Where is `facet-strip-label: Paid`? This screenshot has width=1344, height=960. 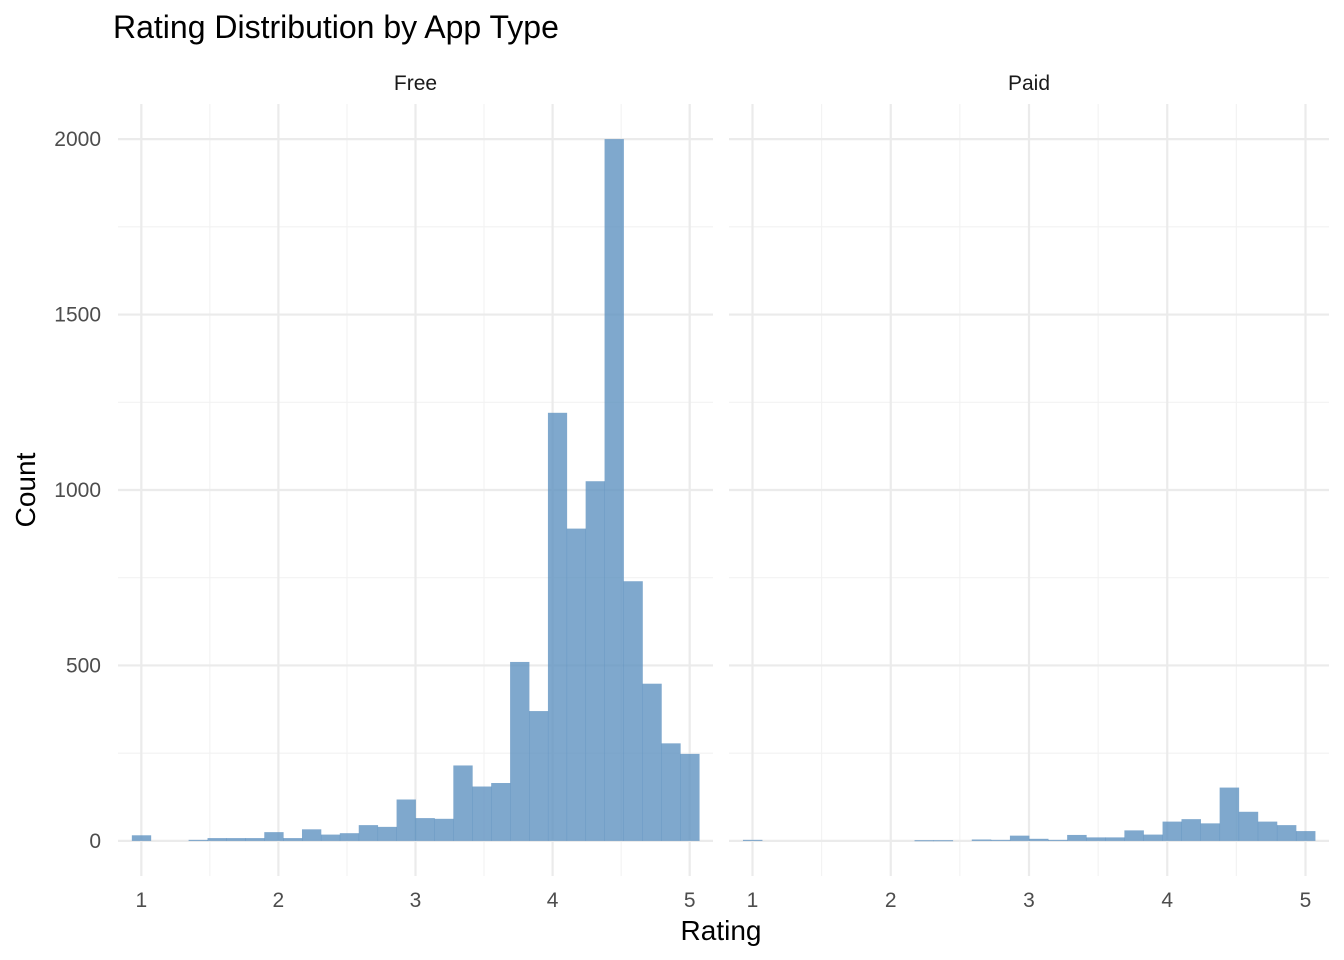
facet-strip-label: Paid is located at coordinates (1029, 83).